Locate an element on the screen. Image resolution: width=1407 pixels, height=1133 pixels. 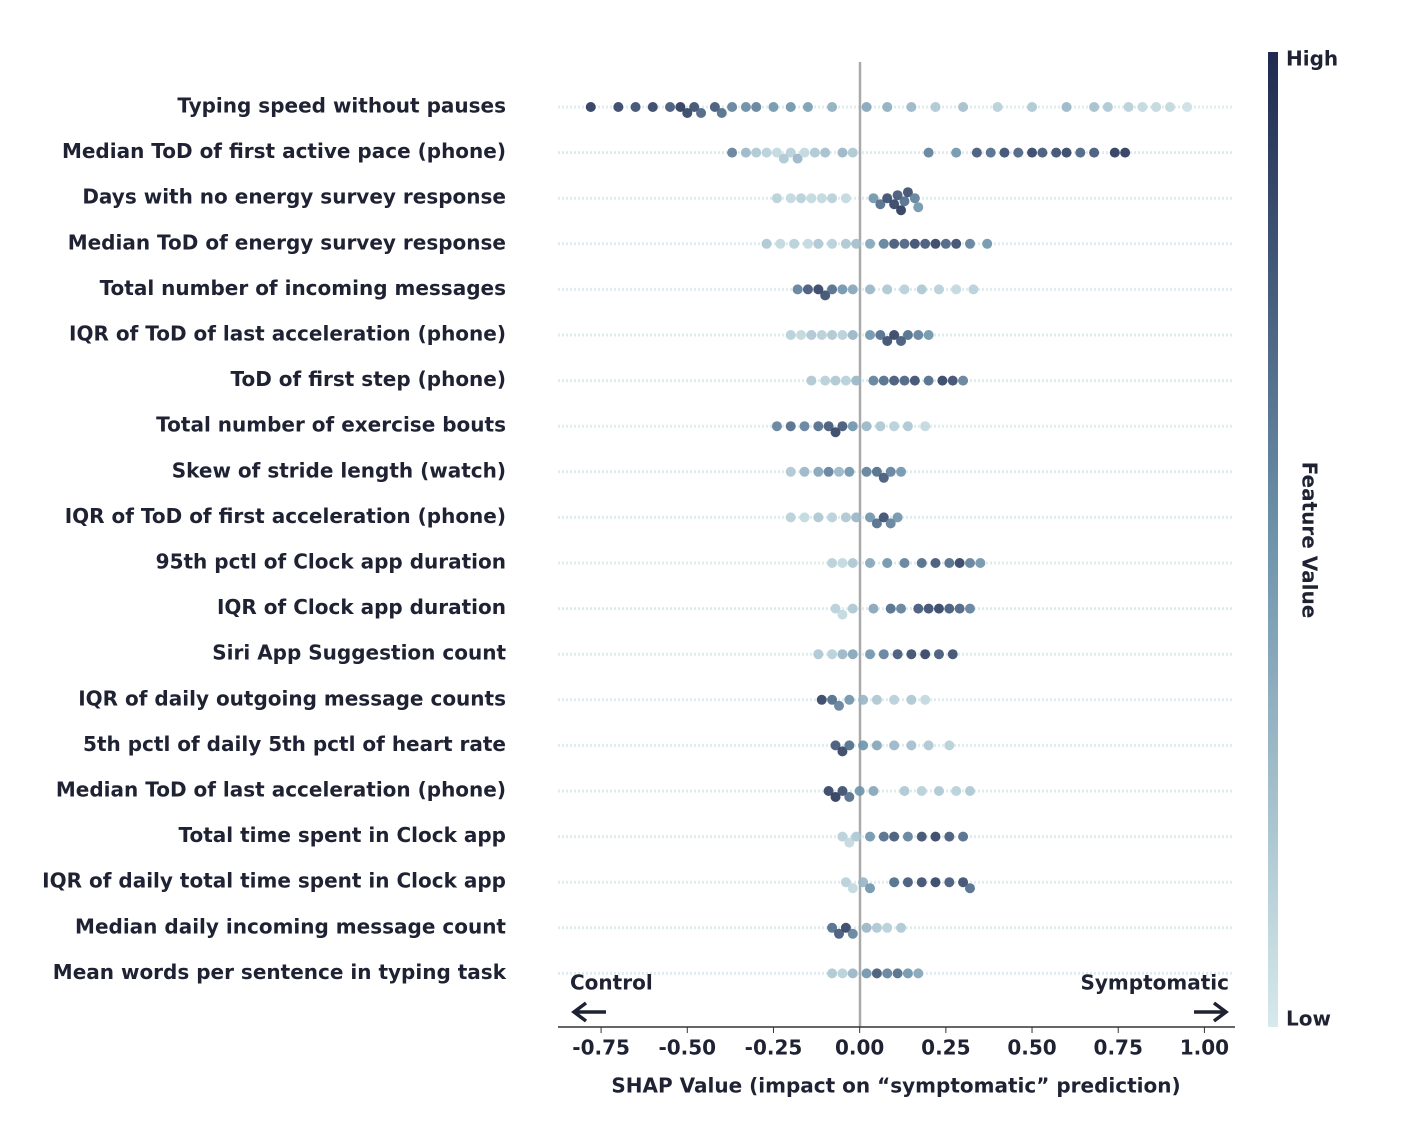
row-label: IQR of ToD of first acceleration (phone) is located at coordinates (285, 516).